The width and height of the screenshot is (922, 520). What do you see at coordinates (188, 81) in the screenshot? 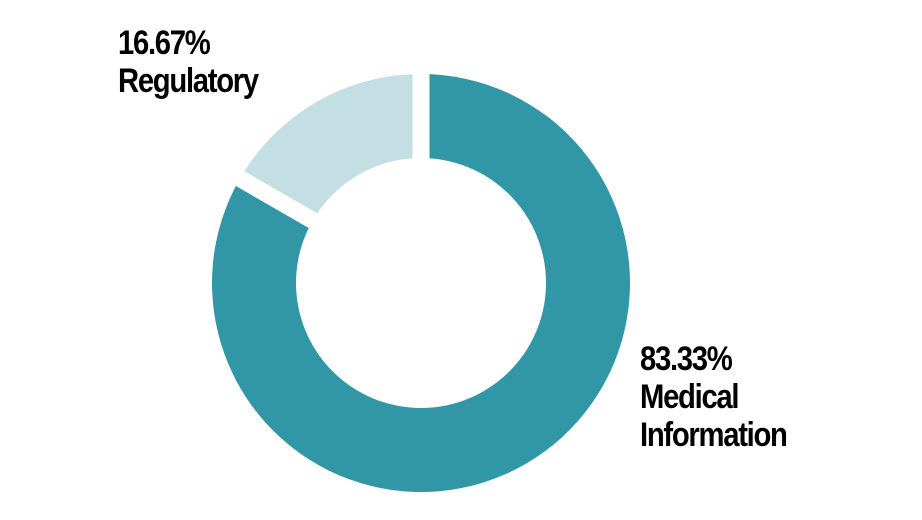
I see `regulatory-name-label: Regulatory` at bounding box center [188, 81].